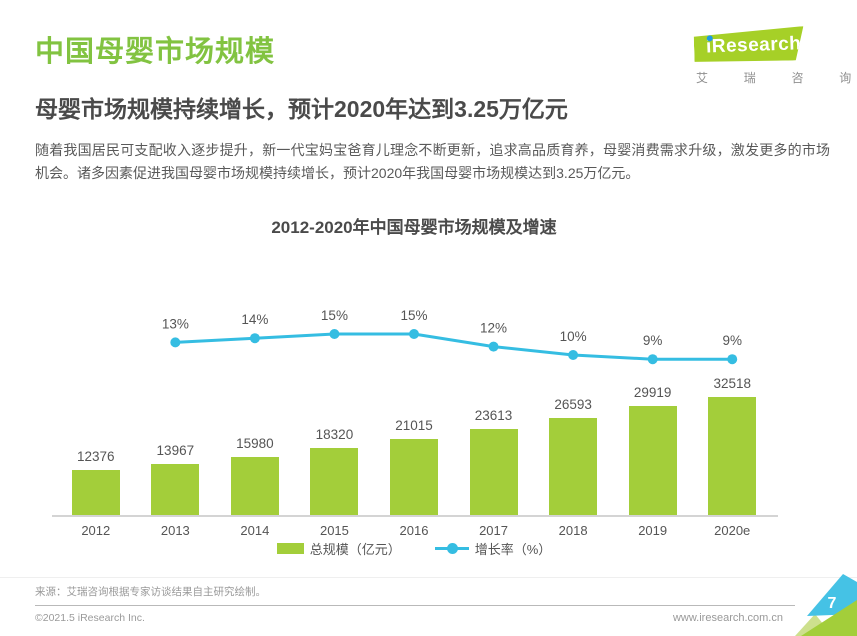 The image size is (857, 636). Describe the element at coordinates (652, 392) in the screenshot. I see `bar-value-label: 29919` at that location.